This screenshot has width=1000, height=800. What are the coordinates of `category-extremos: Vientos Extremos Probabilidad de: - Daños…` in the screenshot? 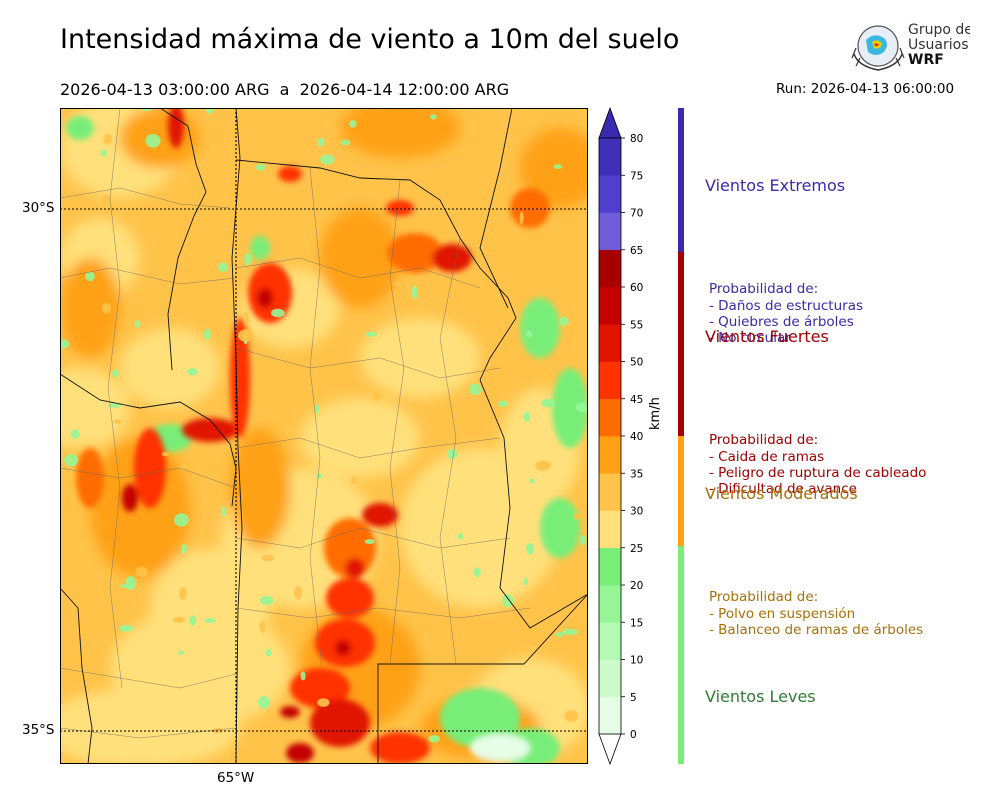 It's located at (784, 268).